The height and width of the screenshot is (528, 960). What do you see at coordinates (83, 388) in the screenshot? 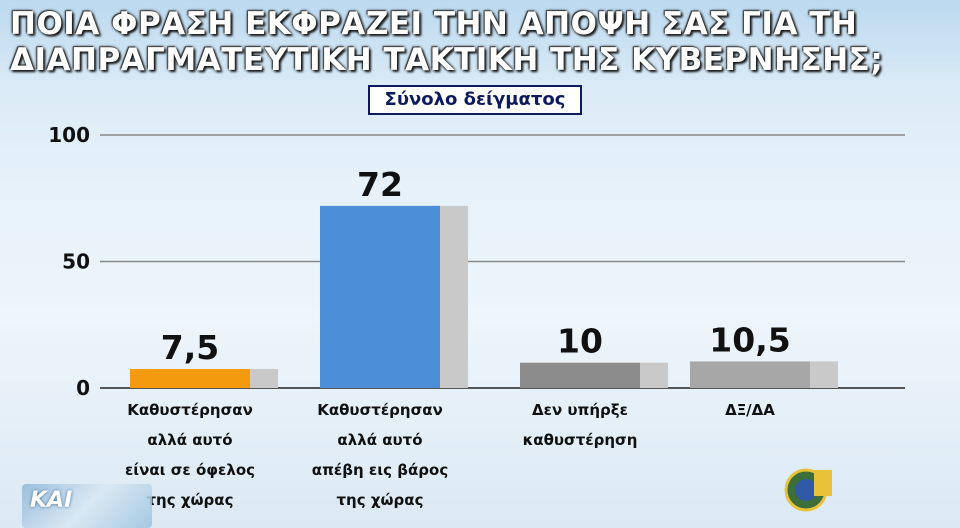
I see `y-tick-label-0: 0` at bounding box center [83, 388].